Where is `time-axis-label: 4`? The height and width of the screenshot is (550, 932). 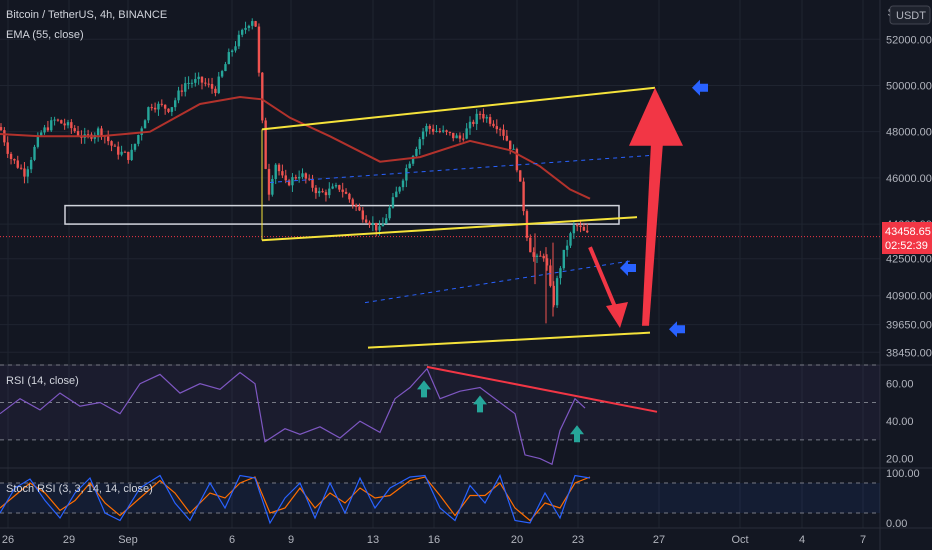 time-axis-label: 4 is located at coordinates (802, 540).